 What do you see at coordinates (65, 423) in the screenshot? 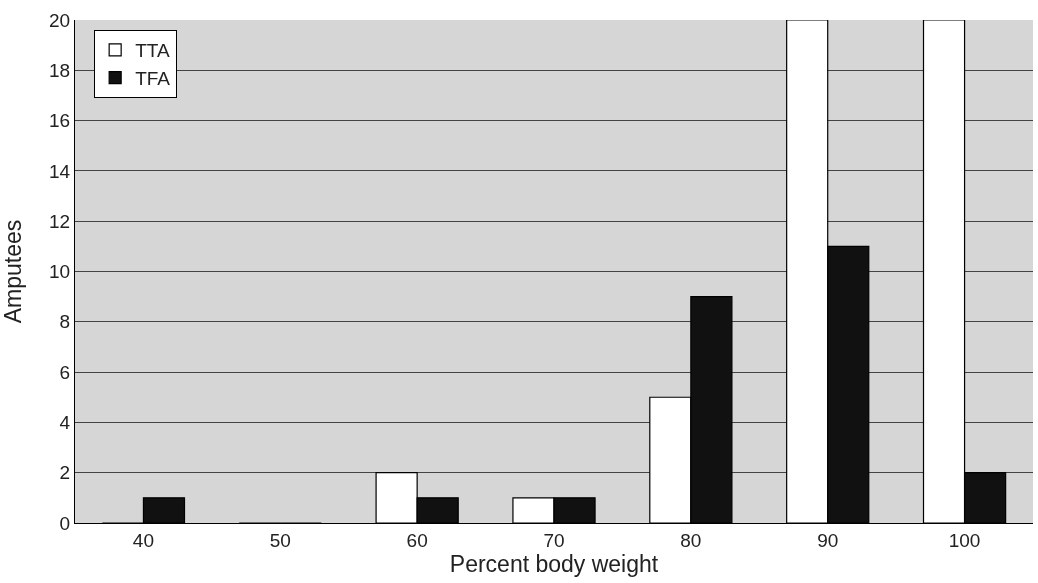
I see `y-tick-label: 4` at bounding box center [65, 423].